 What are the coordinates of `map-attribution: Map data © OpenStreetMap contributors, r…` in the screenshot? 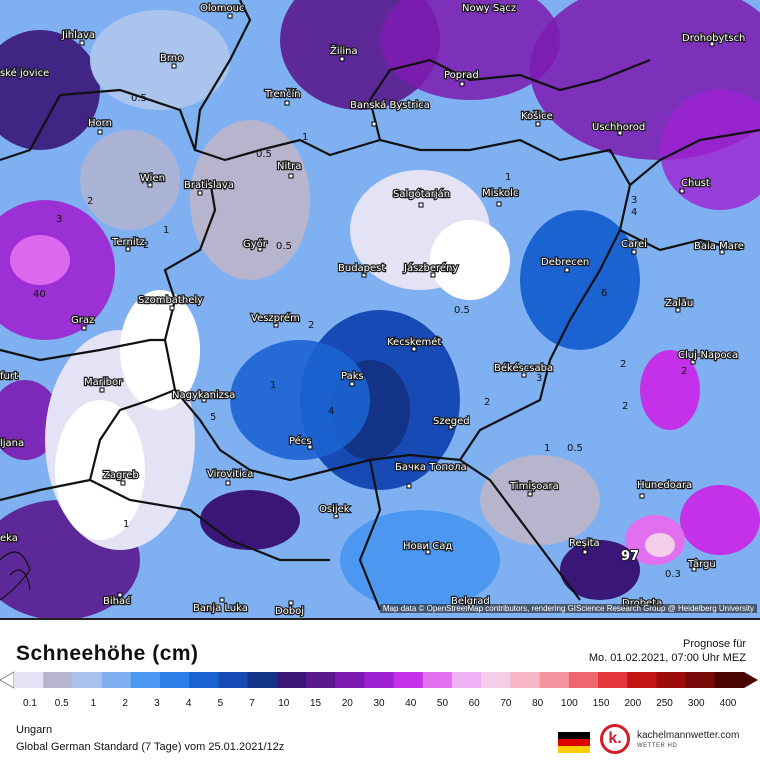 It's located at (568, 608).